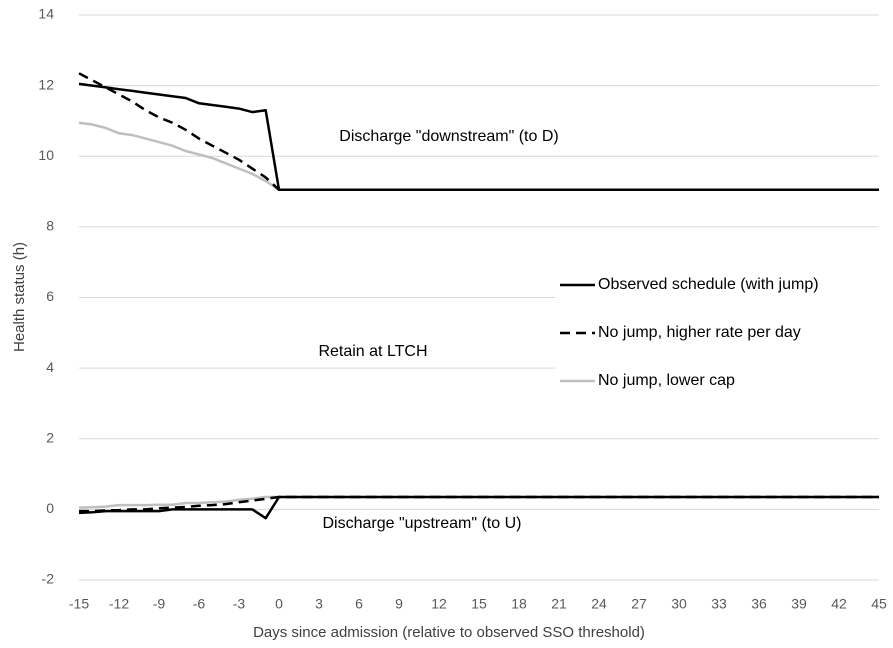  I want to click on y-tick-label: 4, so click(50, 367).